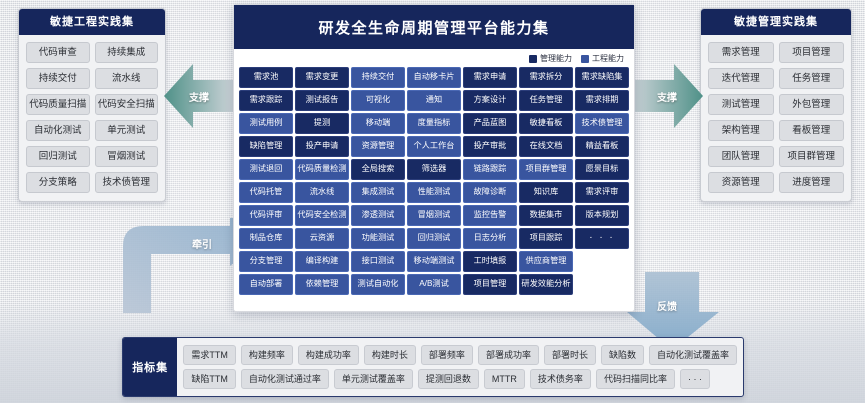 Image resolution: width=865 pixels, height=403 pixels. Describe the element at coordinates (322, 169) in the screenshot. I see `capability-tile: 代码质量检测` at that location.